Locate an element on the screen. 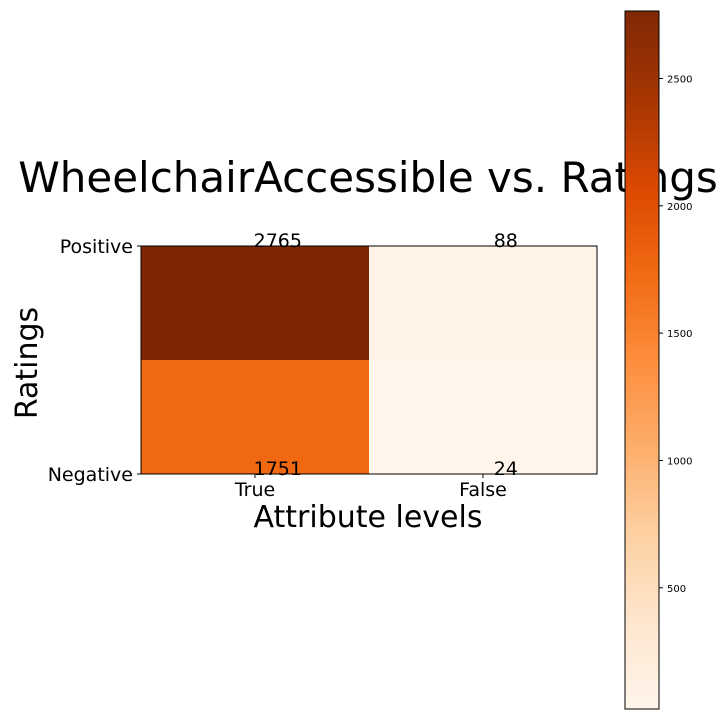 Image resolution: width=720 pixels, height=720 pixels. colorbar-tick-label: 2500 is located at coordinates (679, 79).